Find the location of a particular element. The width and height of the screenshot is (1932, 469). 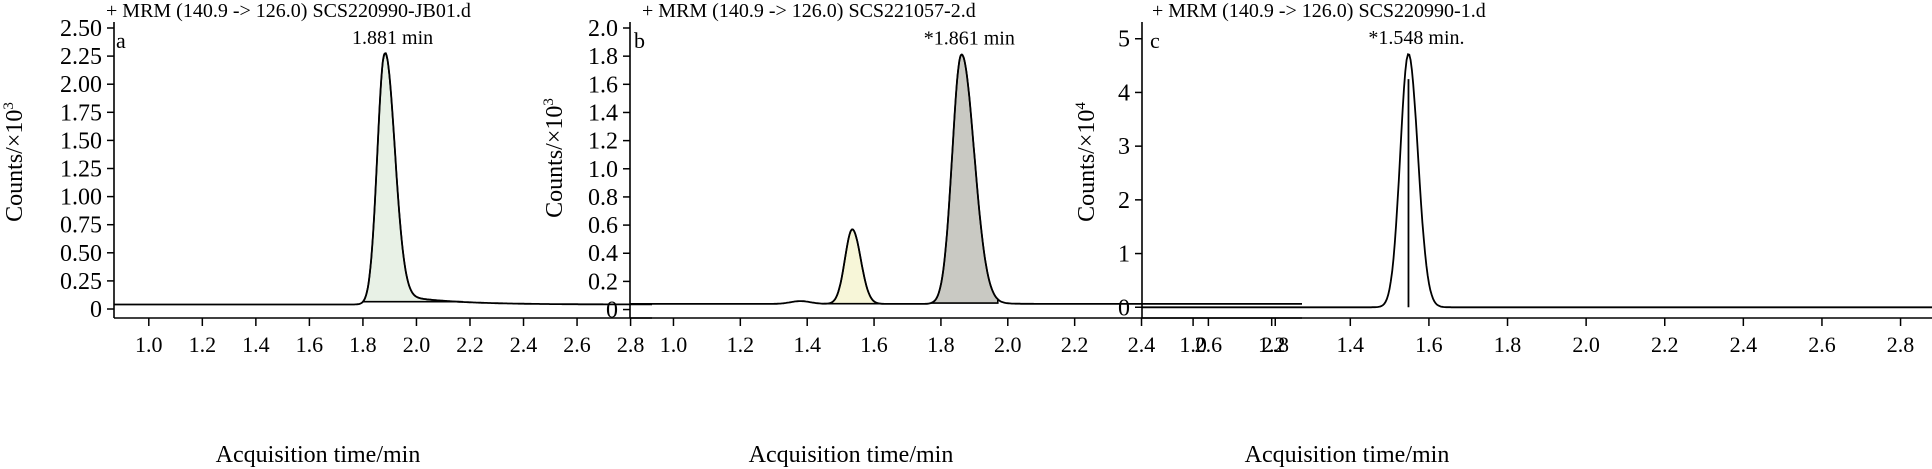

y-tick-label: 1.75 is located at coordinates (81, 113).